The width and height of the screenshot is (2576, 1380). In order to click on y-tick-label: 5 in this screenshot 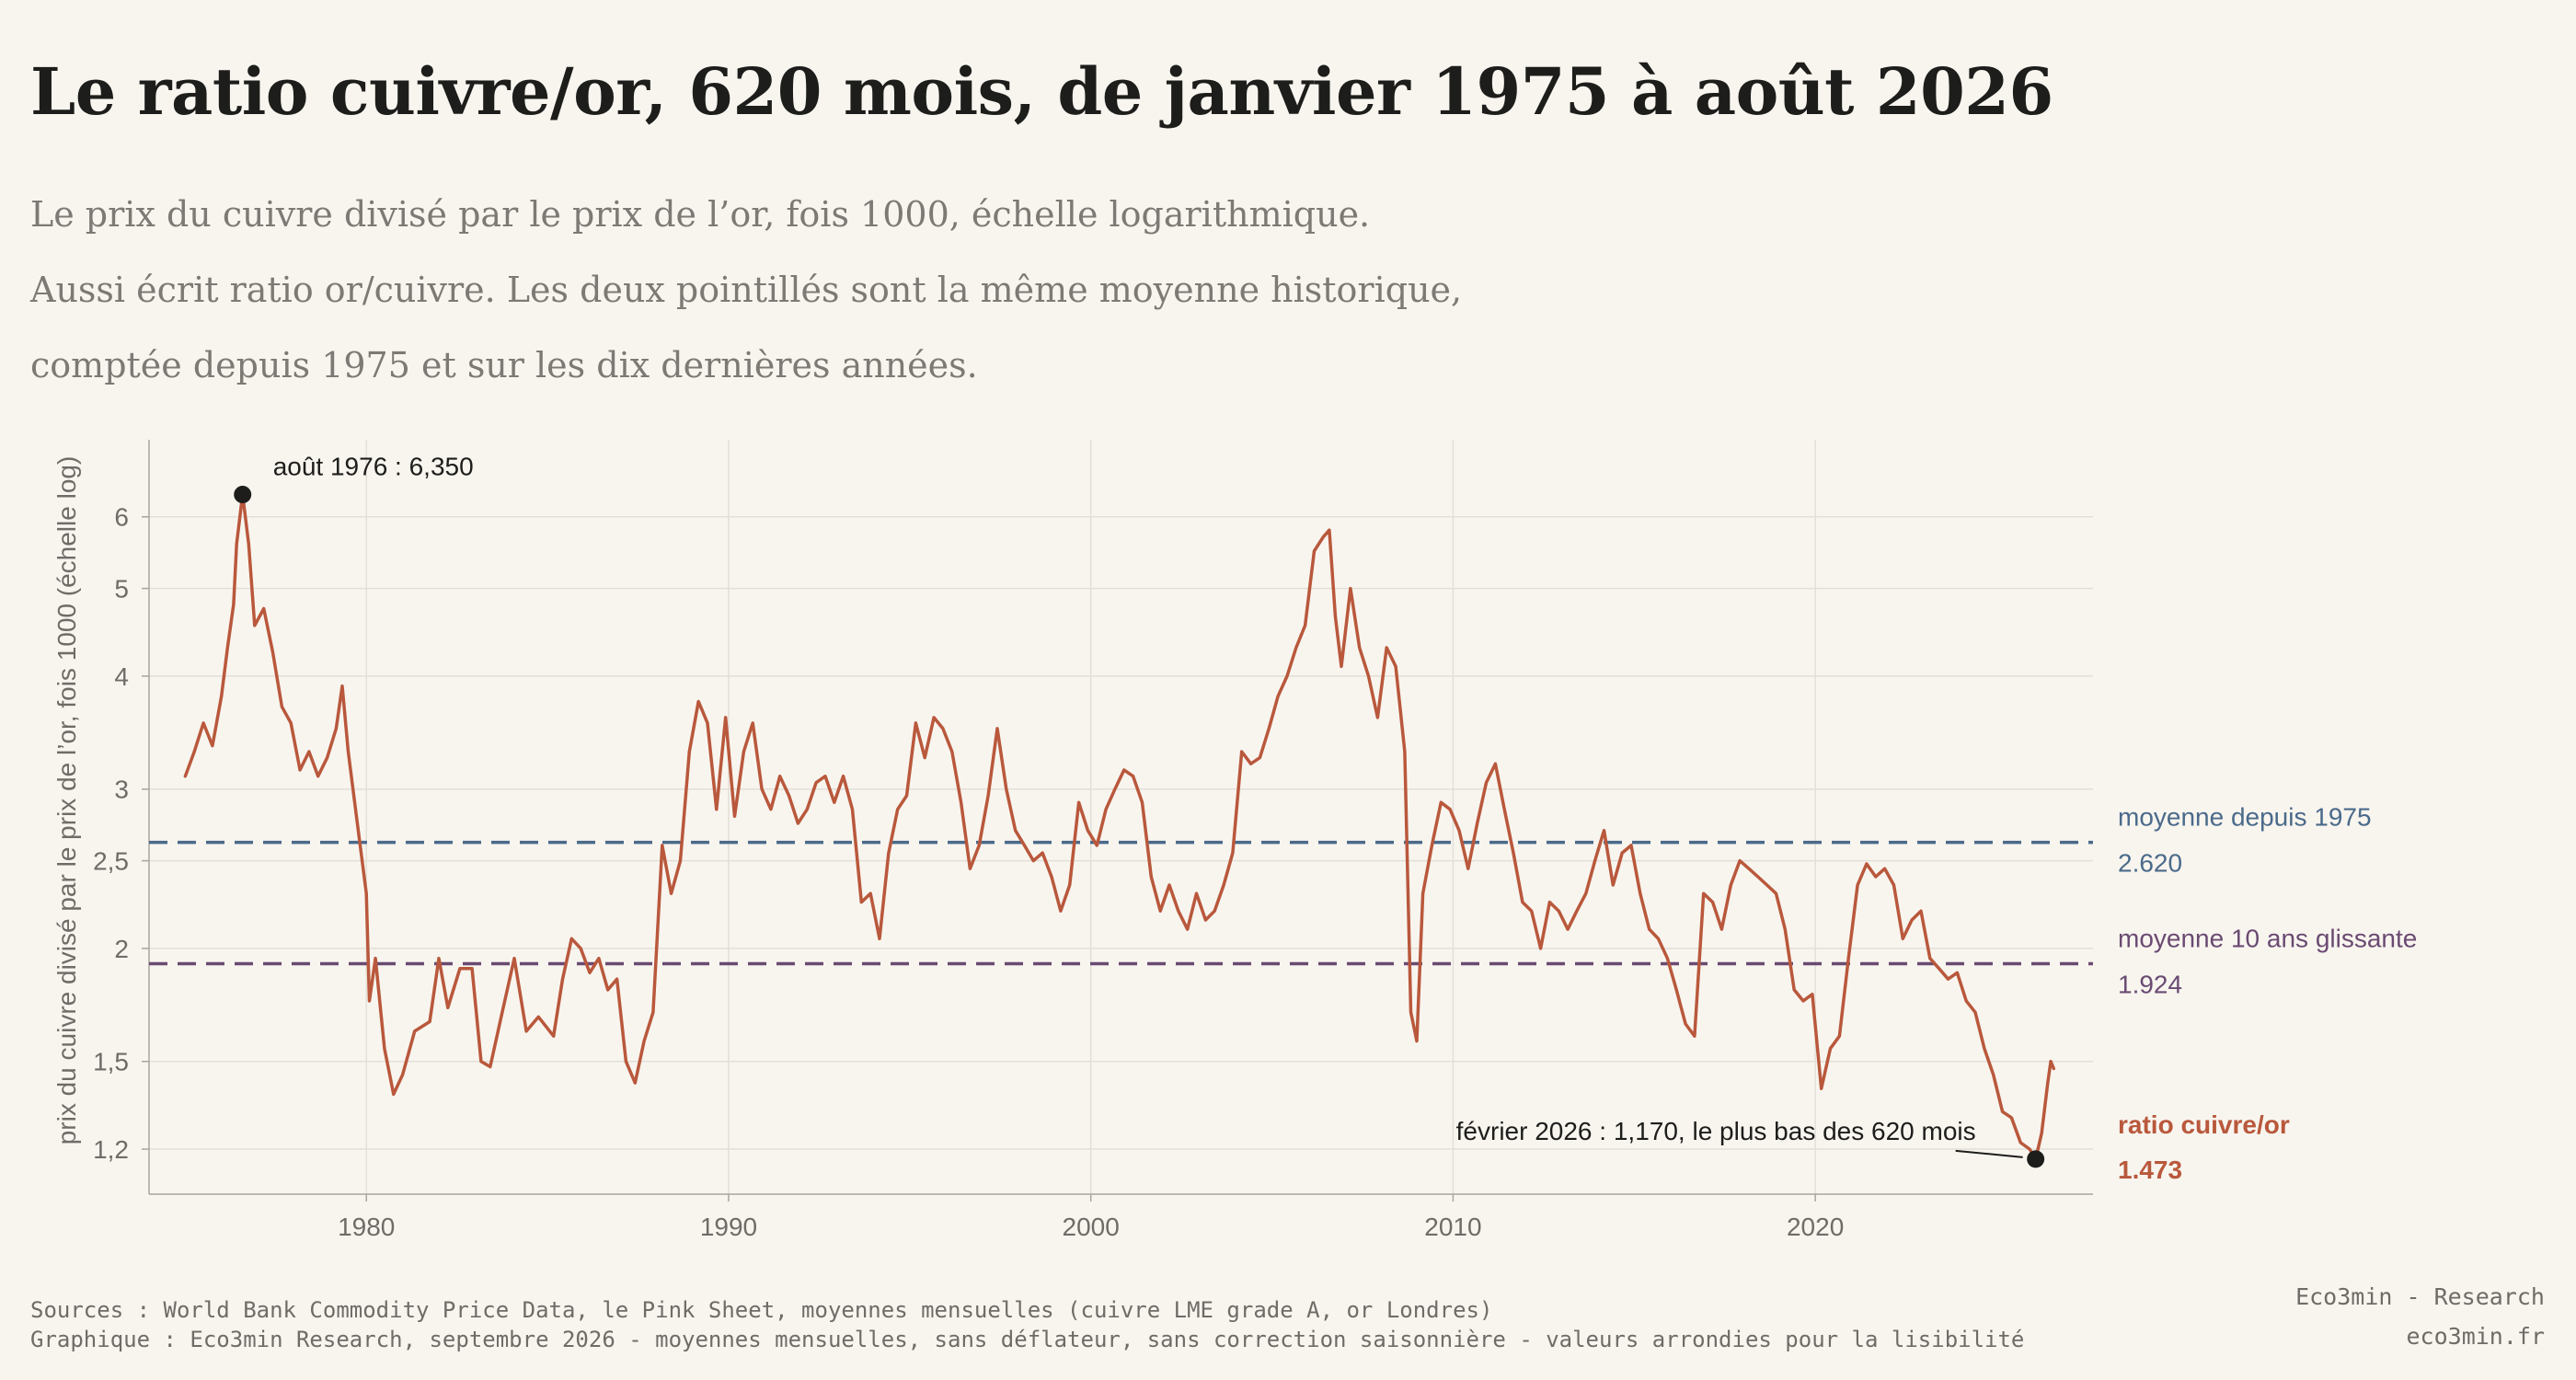, I will do `click(121, 589)`.